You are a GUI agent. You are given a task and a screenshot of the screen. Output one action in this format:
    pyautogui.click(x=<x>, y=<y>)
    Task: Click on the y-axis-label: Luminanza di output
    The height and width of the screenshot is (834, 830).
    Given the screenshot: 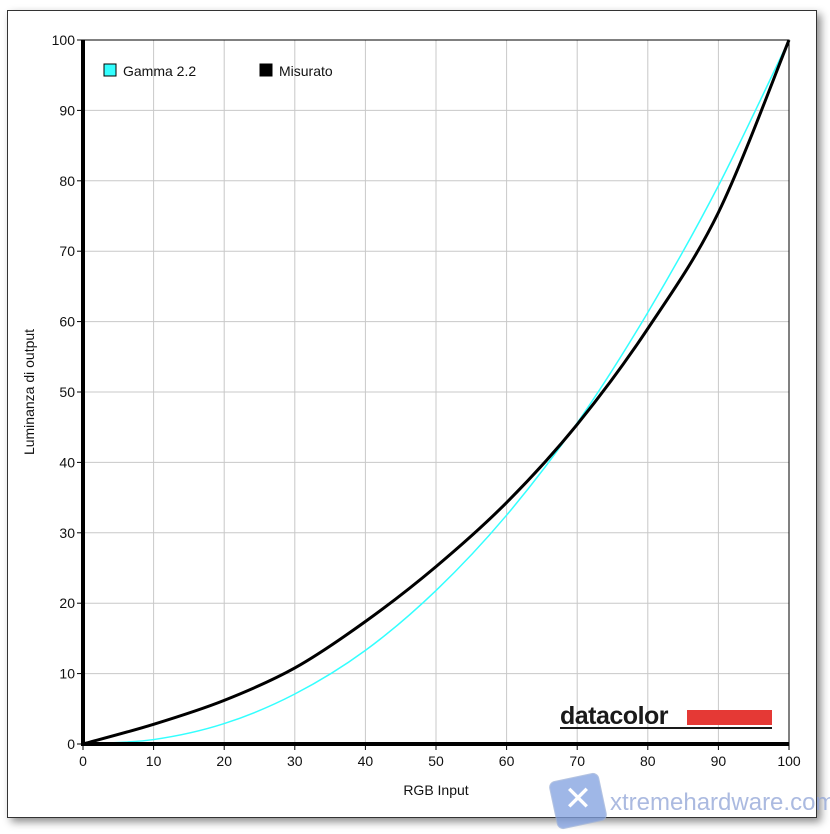 What is the action you would take?
    pyautogui.click(x=29, y=392)
    